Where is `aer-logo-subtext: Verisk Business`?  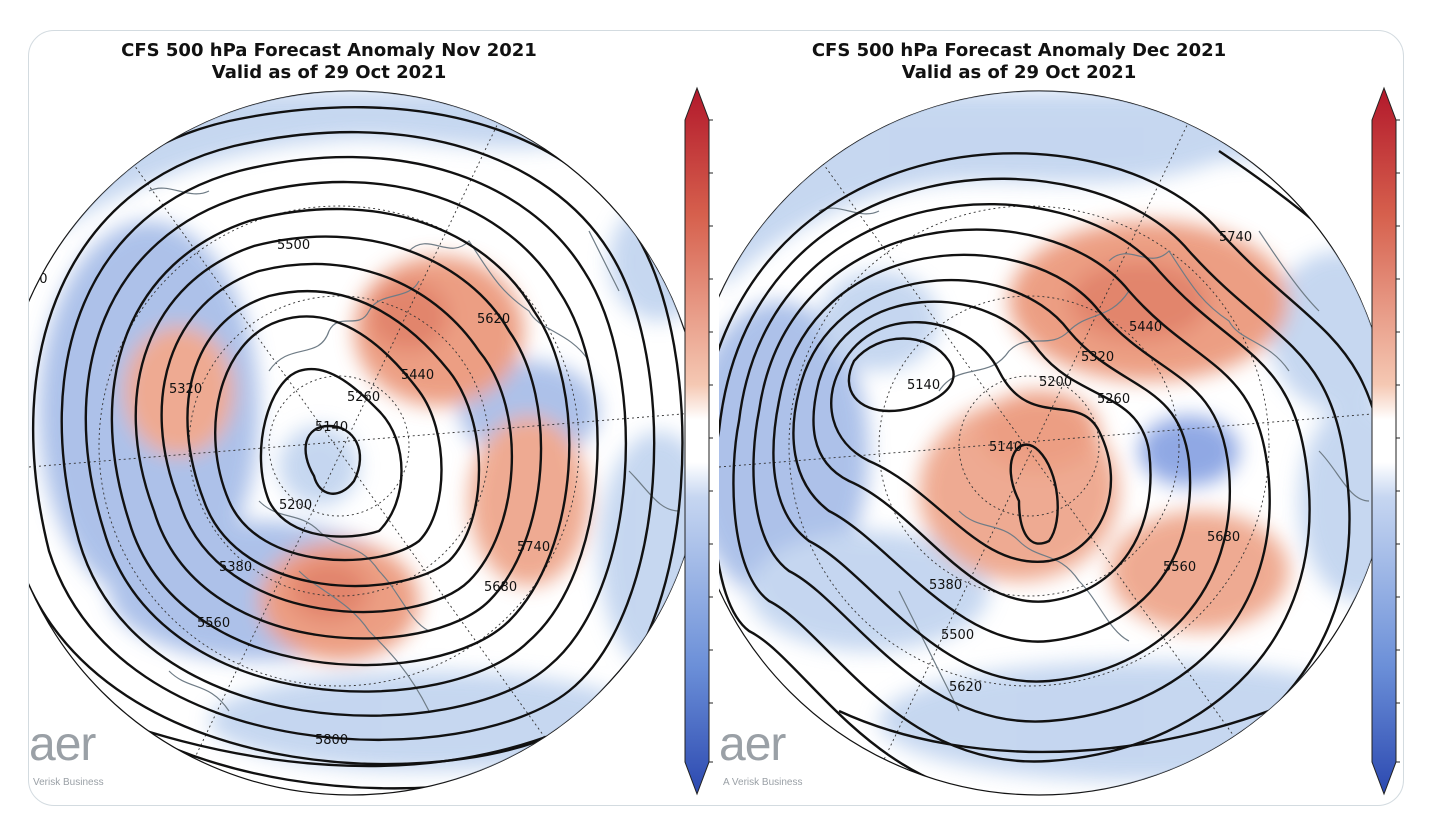 aer-logo-subtext: Verisk Business is located at coordinates (68, 782).